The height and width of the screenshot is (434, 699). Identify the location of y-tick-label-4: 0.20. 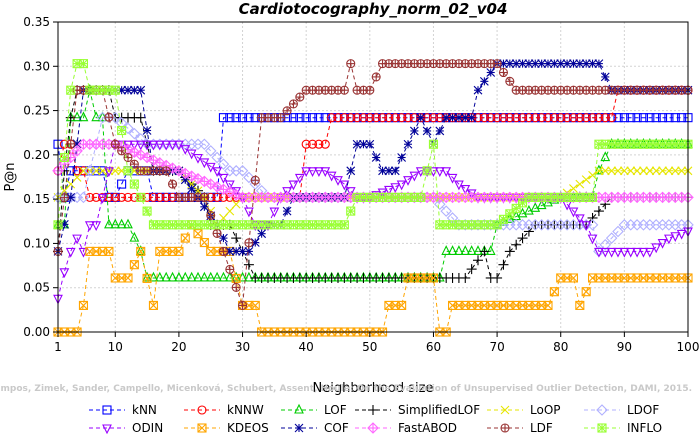
(36, 155).